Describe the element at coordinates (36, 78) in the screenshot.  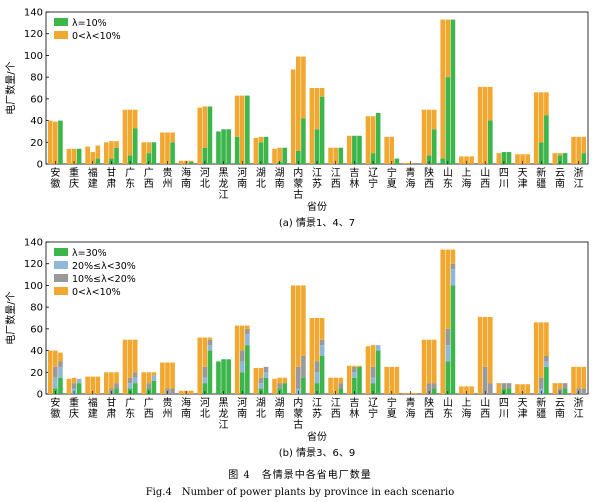
I see `y-tick-label: 80` at that location.